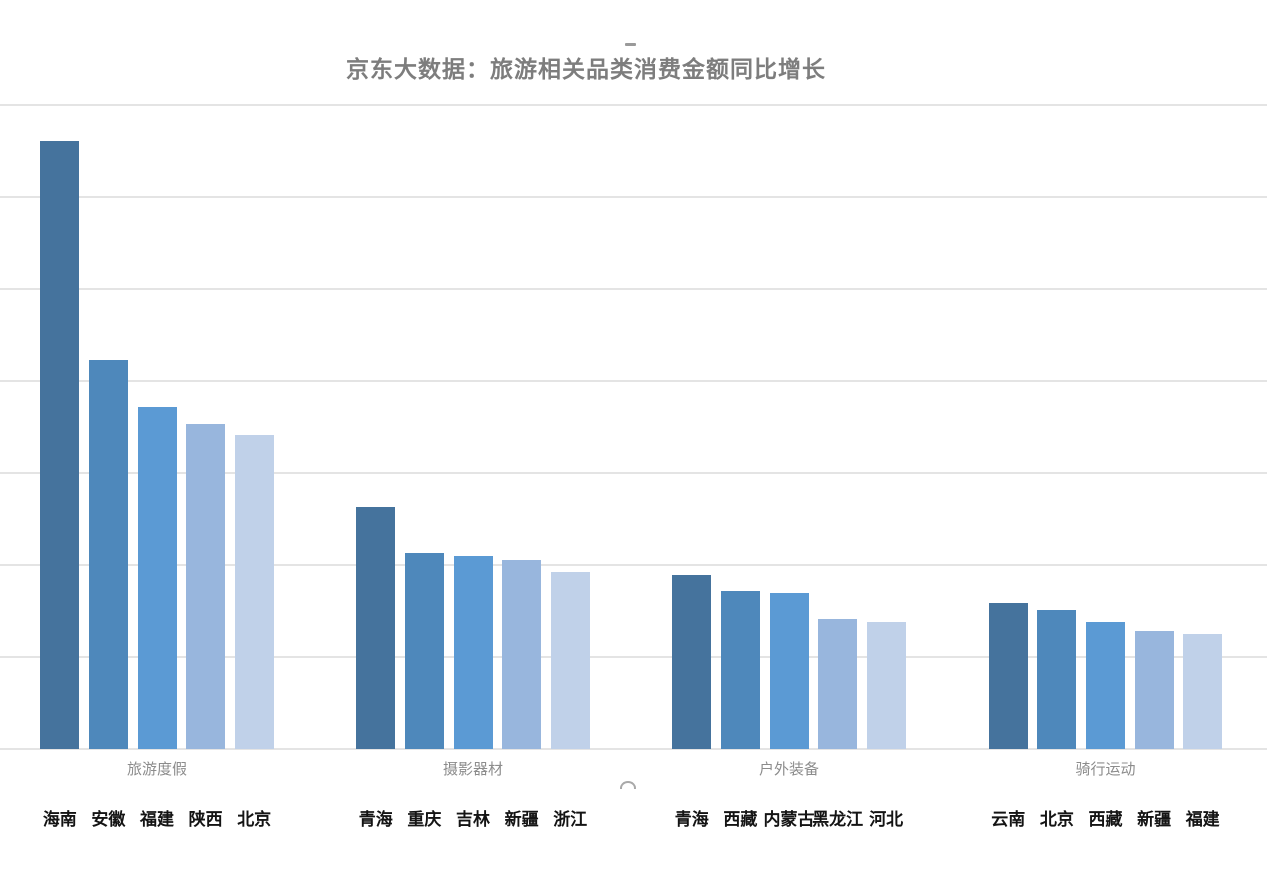 This screenshot has width=1267, height=896. Describe the element at coordinates (570, 819) in the screenshot. I see `bar-label: 浙江` at that location.